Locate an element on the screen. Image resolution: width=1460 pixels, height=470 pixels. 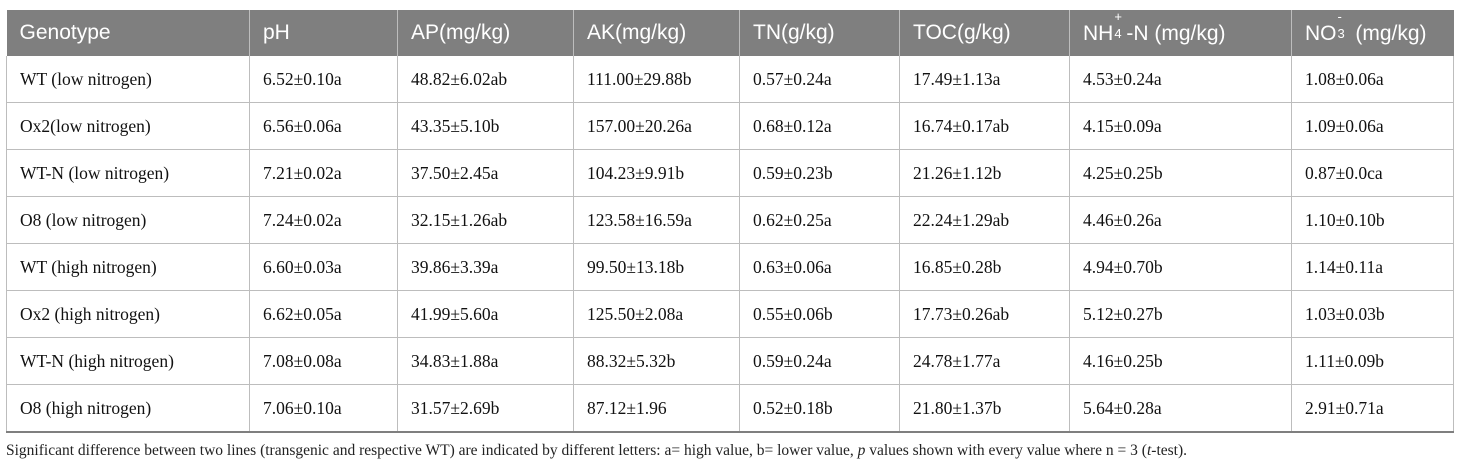
cell-genotype: Ox2 (high nitrogen) is located at coordinates (128, 314).